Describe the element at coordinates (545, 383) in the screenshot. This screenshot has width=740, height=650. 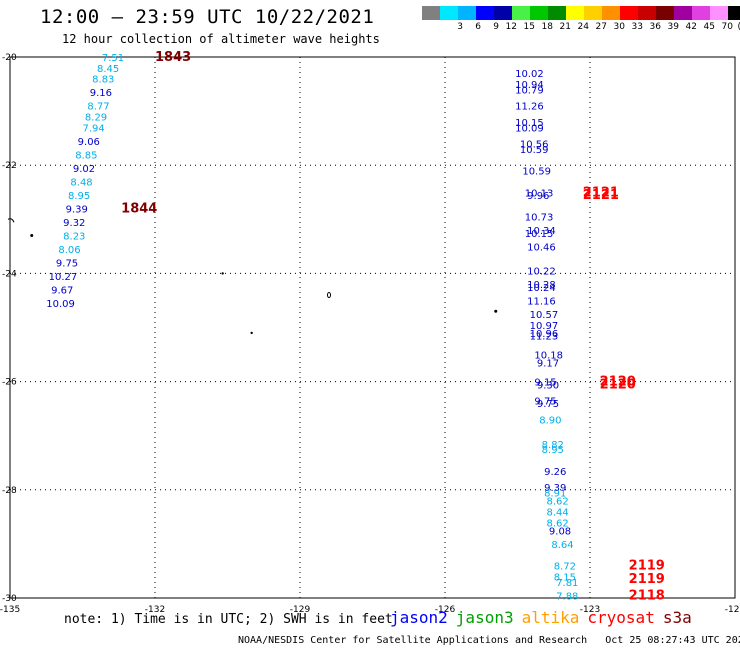
I see `swh-value-label: 9.15` at that location.